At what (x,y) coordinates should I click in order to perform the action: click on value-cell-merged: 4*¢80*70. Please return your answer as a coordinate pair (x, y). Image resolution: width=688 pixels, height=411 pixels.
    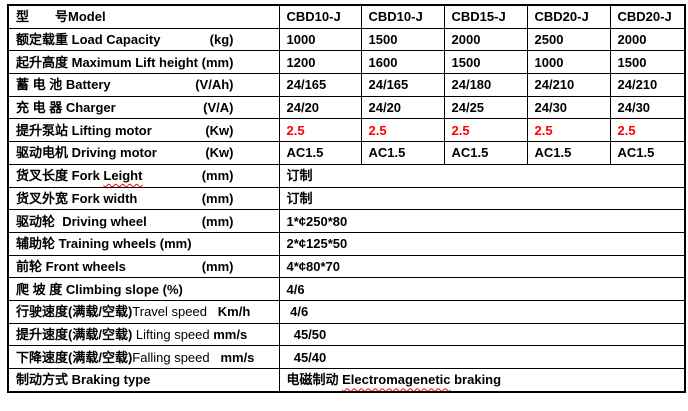
    Looking at the image, I should click on (482, 266).